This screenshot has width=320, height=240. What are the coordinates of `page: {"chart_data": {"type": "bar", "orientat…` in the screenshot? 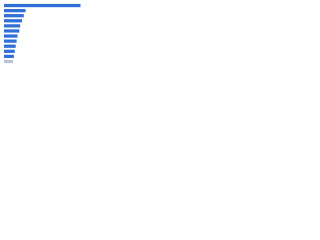 It's located at (50, 35).